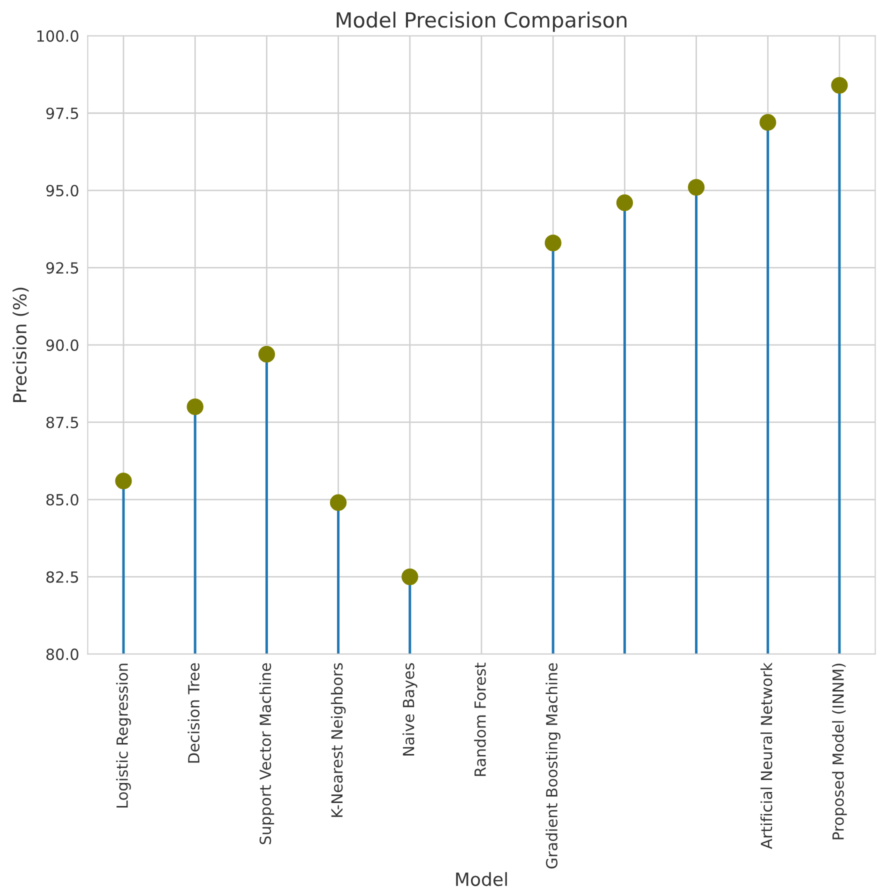 Image resolution: width=877 pixels, height=896 pixels. I want to click on y-axis-title: Precision (%), so click(20, 345).